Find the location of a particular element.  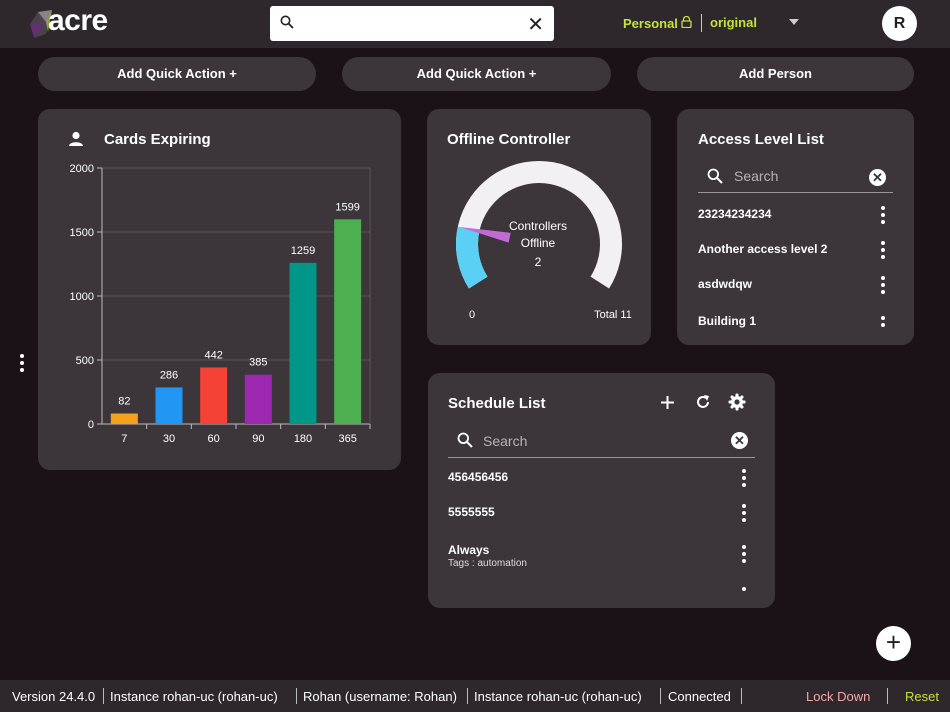

y-tick-label: 2000 is located at coordinates (82, 169).